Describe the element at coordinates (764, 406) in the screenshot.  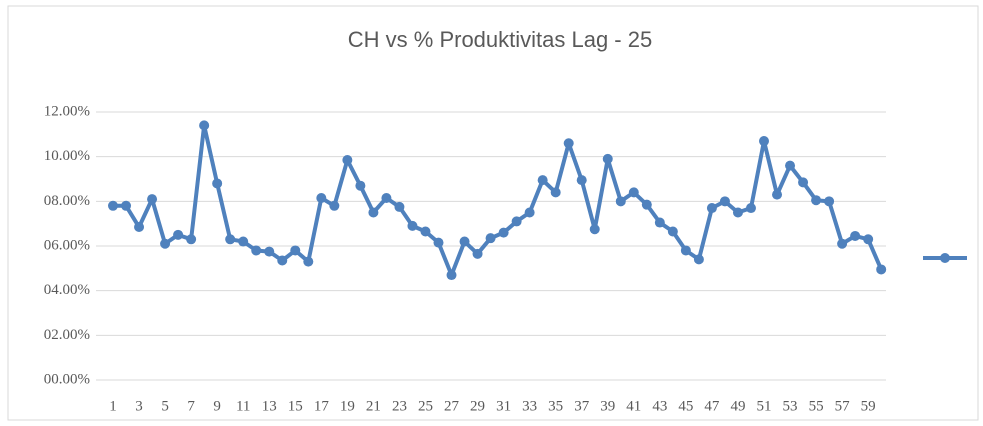
I see `x-tick-label: 51` at that location.